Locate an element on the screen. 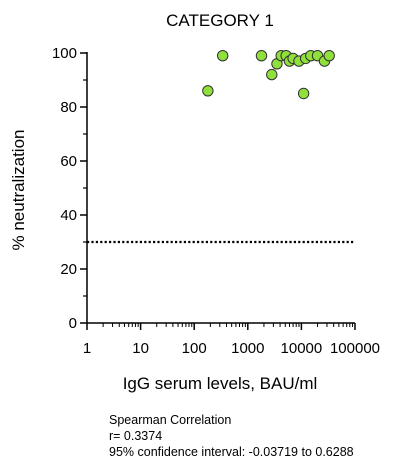 Image resolution: width=416 pixels, height=470 pixels. x-tick-label: 10 is located at coordinates (140, 348).